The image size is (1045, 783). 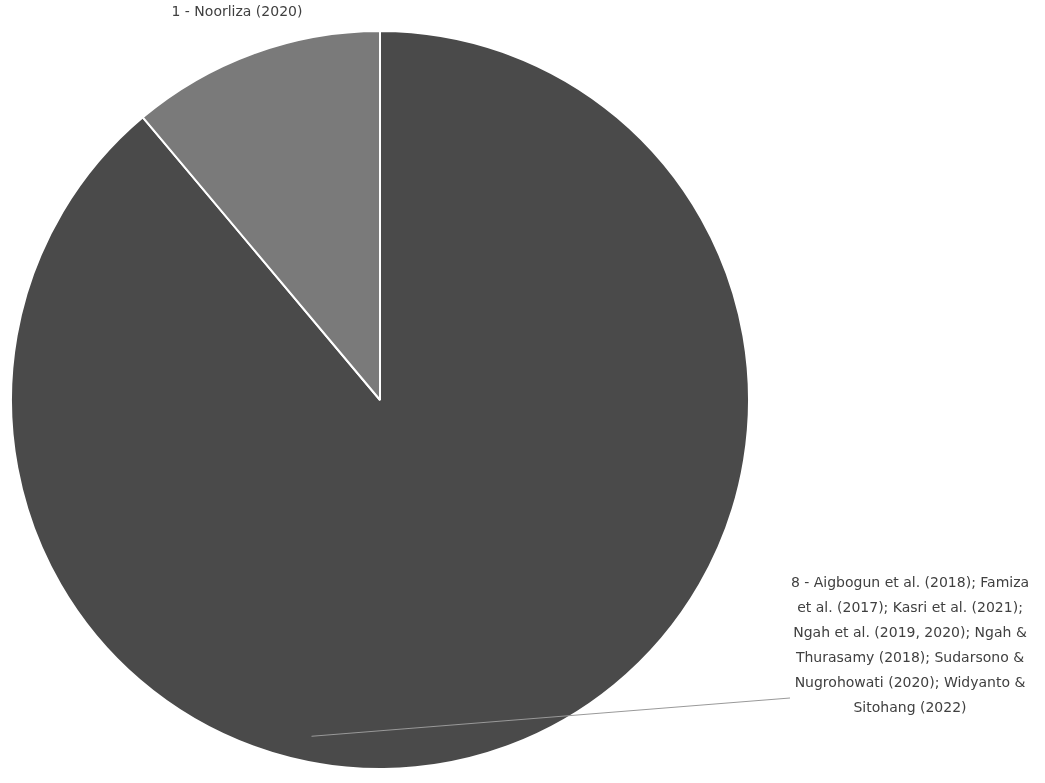 What do you see at coordinates (237, 10) in the screenshot?
I see `slice-label: 1 - Noorliza (2020)` at bounding box center [237, 10].